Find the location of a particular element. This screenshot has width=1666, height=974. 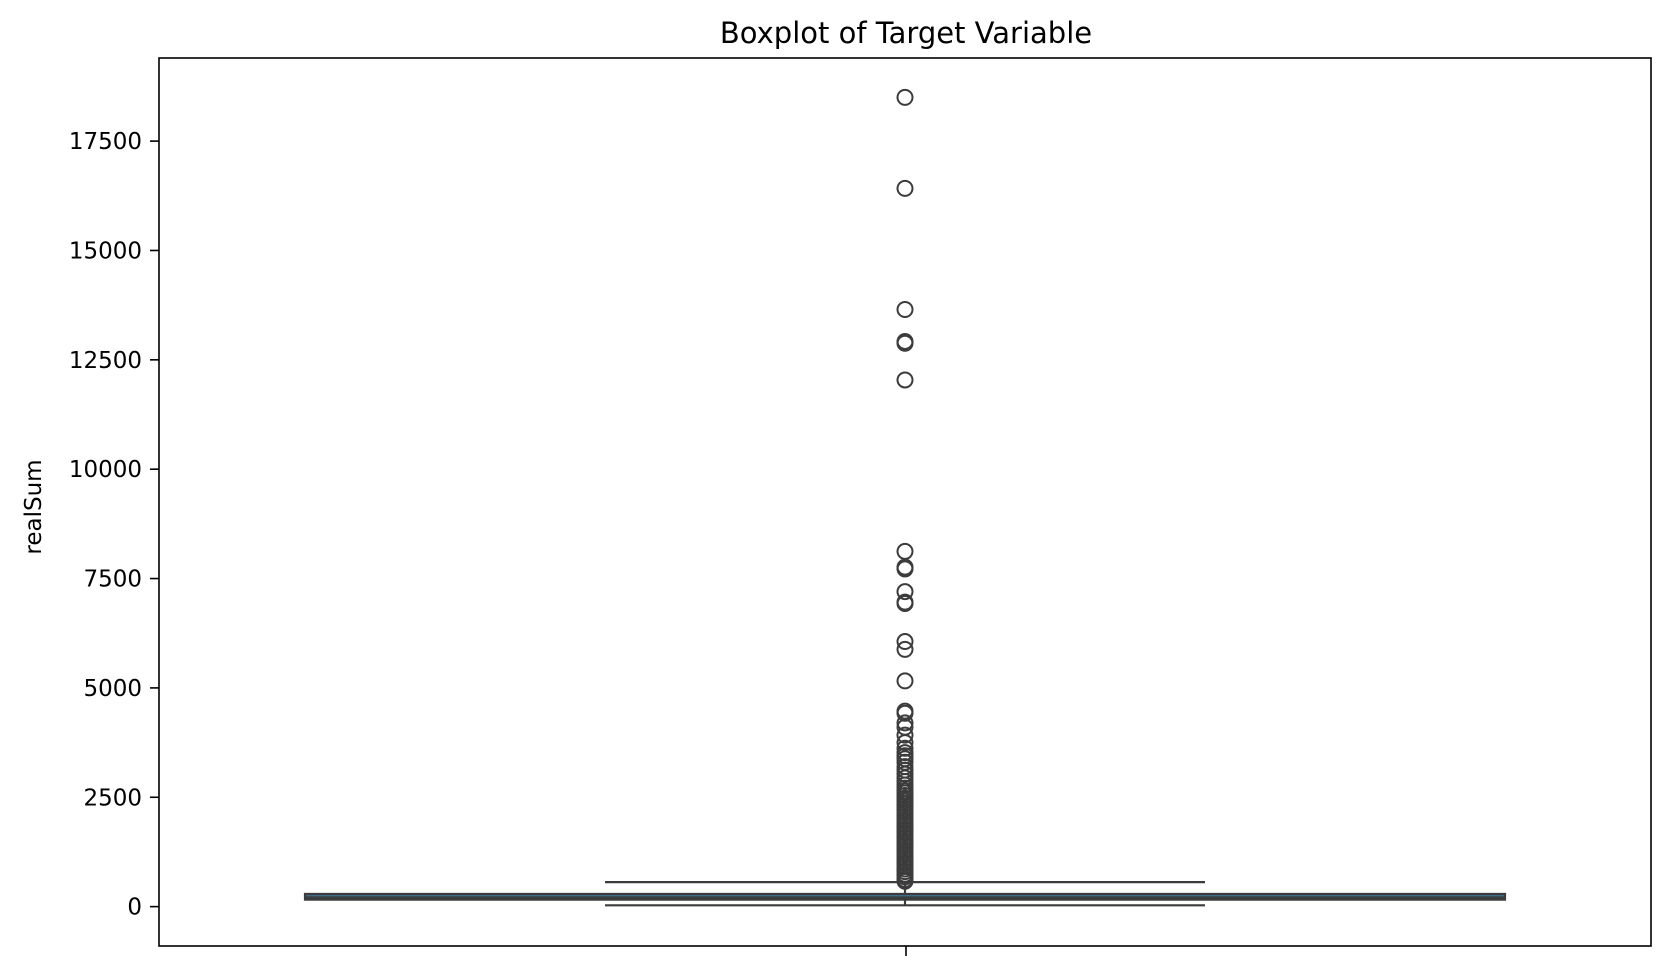

y-axis-label: realSum is located at coordinates (34, 506).